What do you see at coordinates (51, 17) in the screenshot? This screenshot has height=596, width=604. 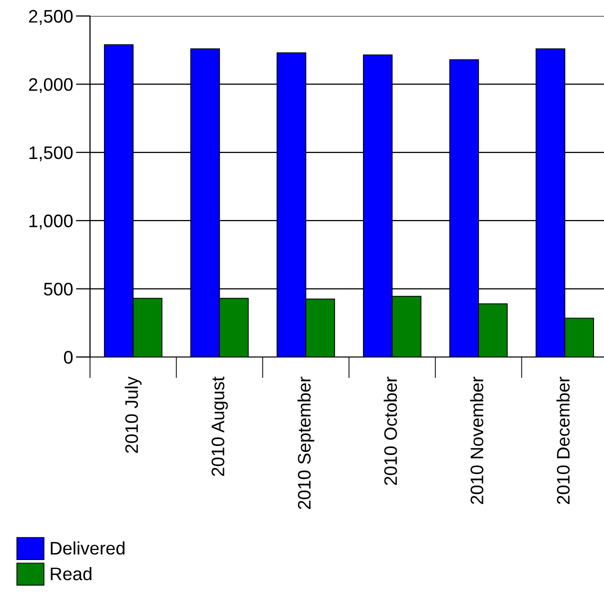 I see `y-tick-label: 2,500` at bounding box center [51, 17].